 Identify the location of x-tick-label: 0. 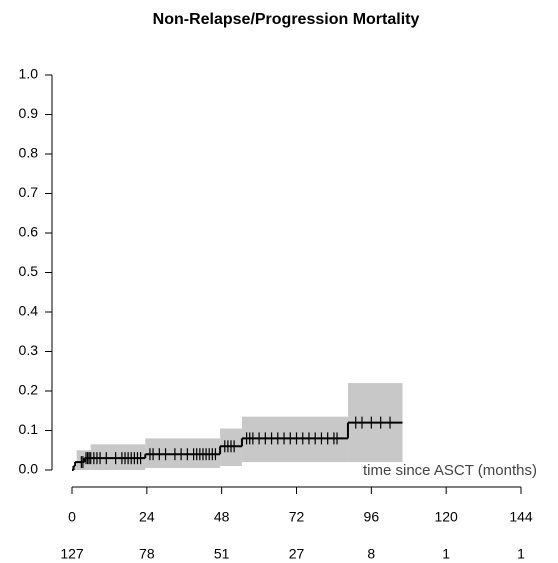
(72, 517).